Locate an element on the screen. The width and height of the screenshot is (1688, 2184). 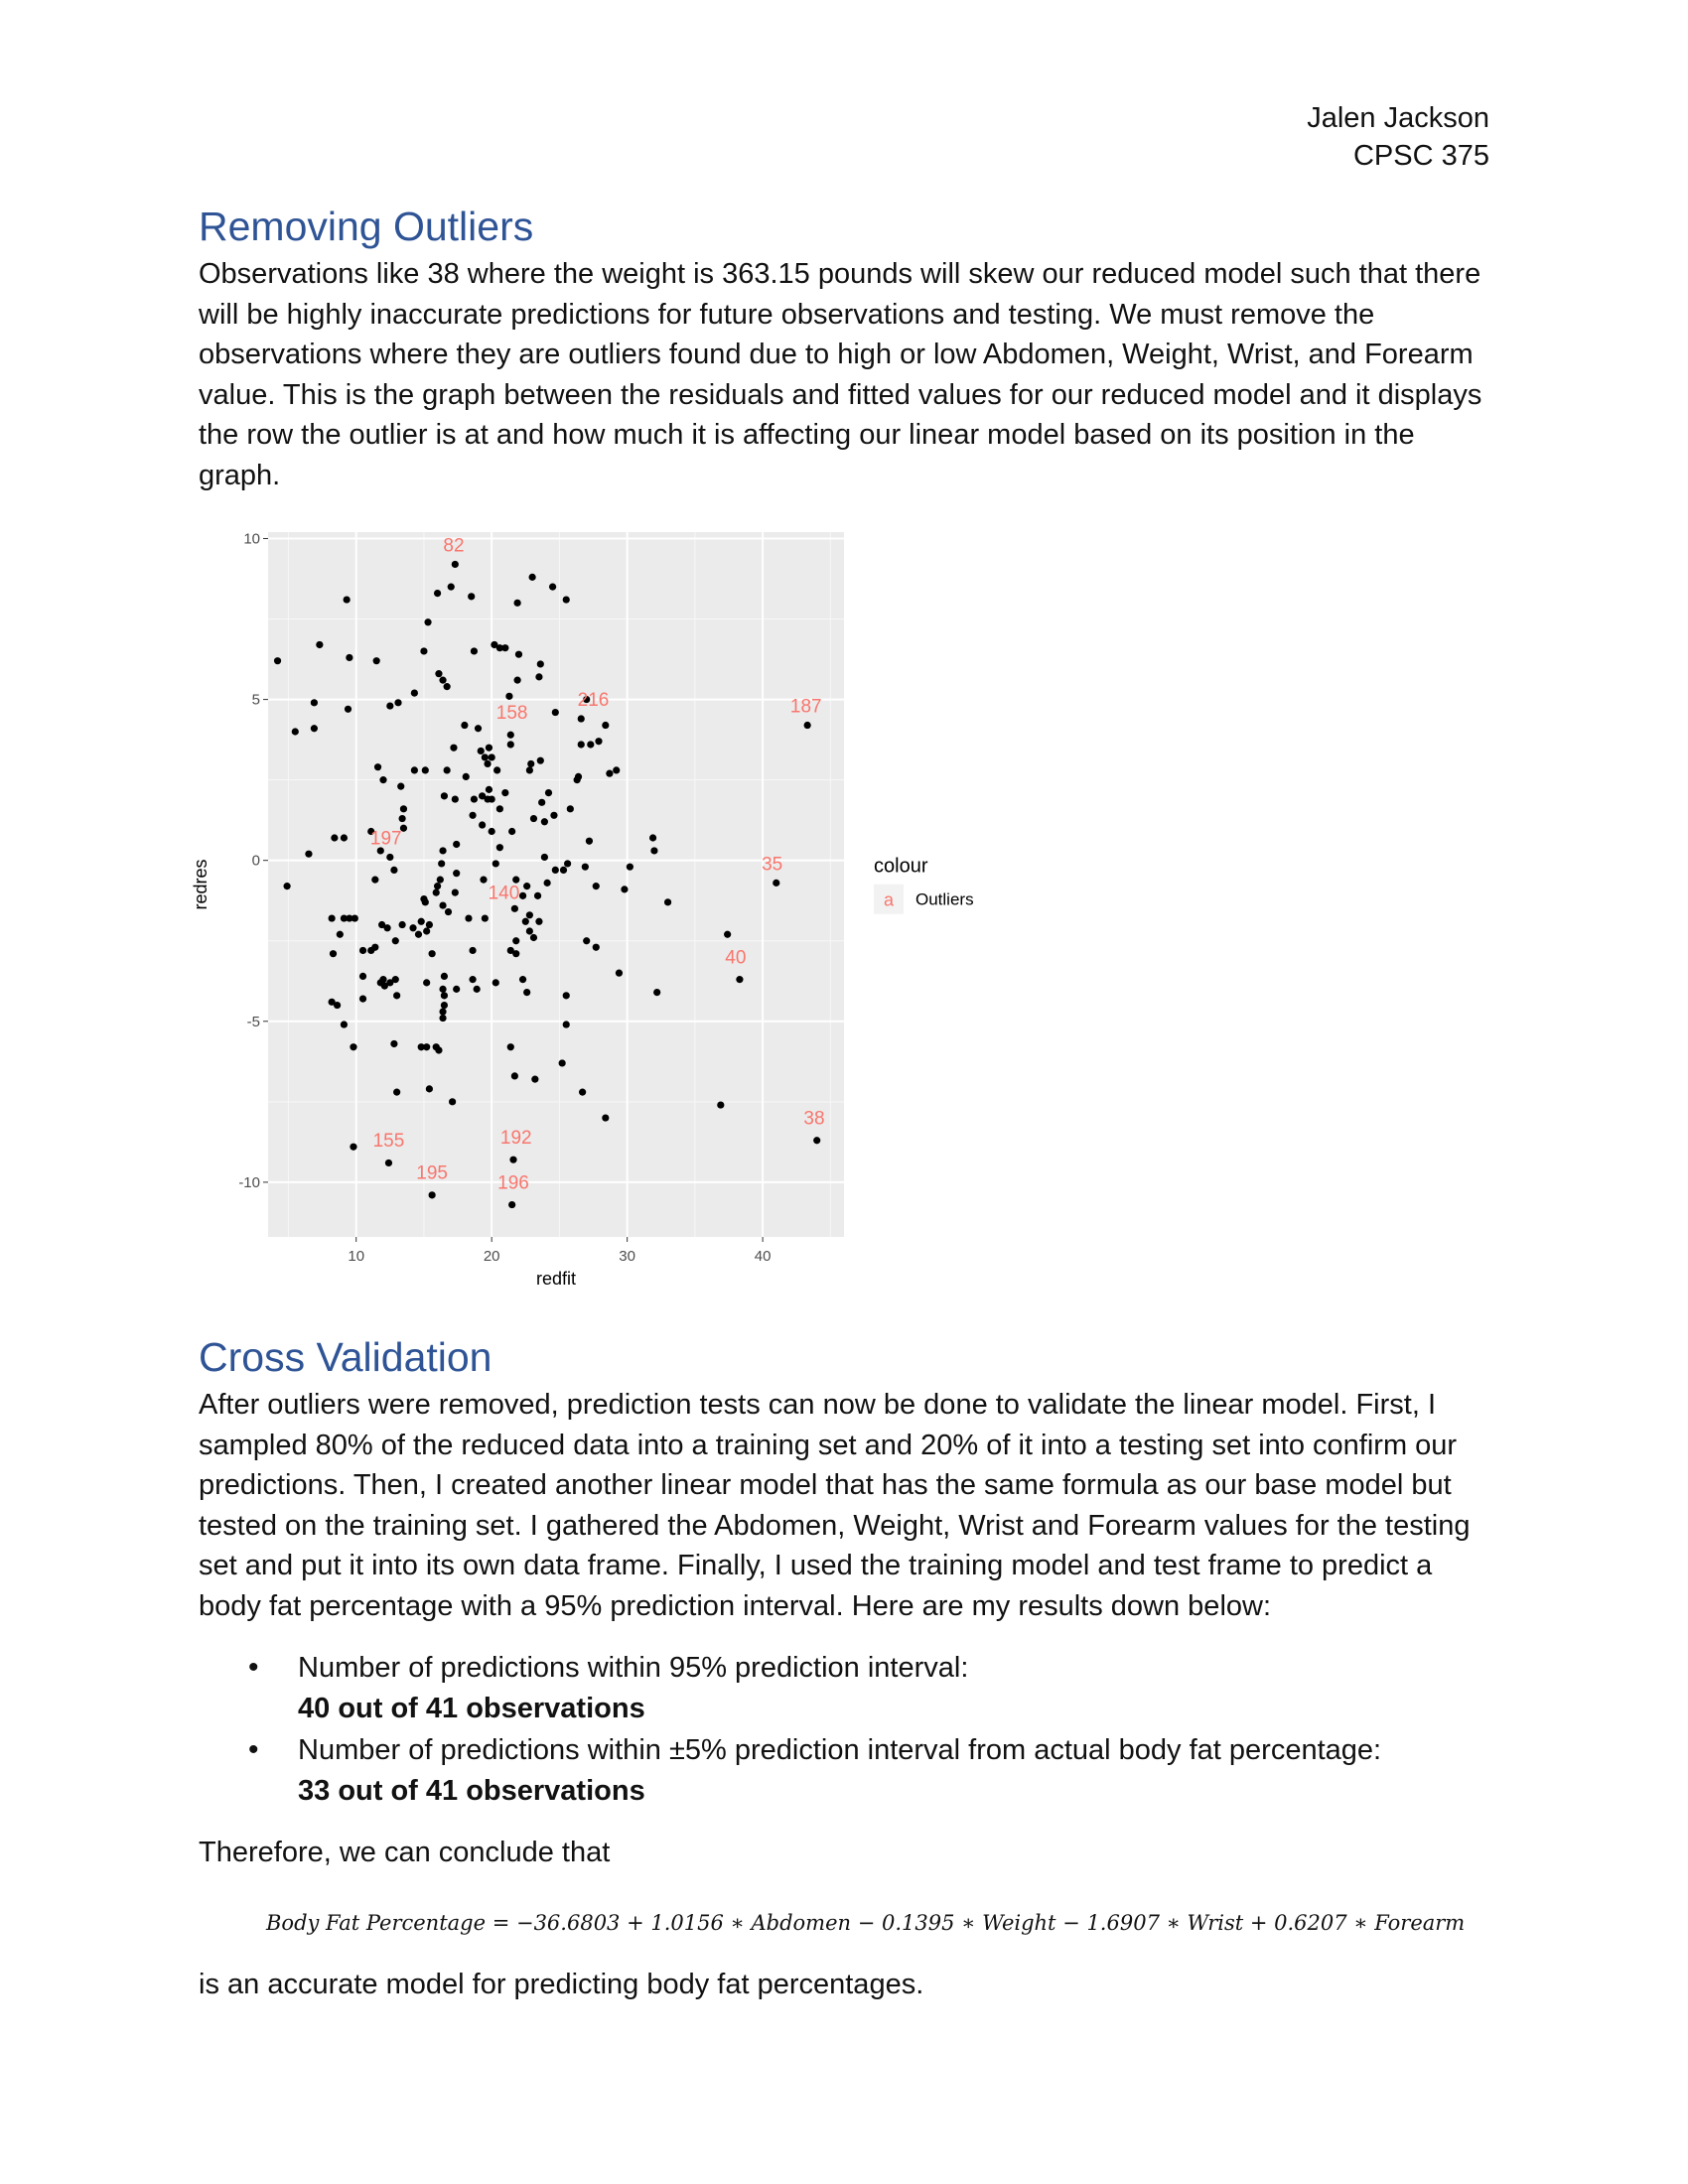
x-axis-label: redfit is located at coordinates (556, 1279).